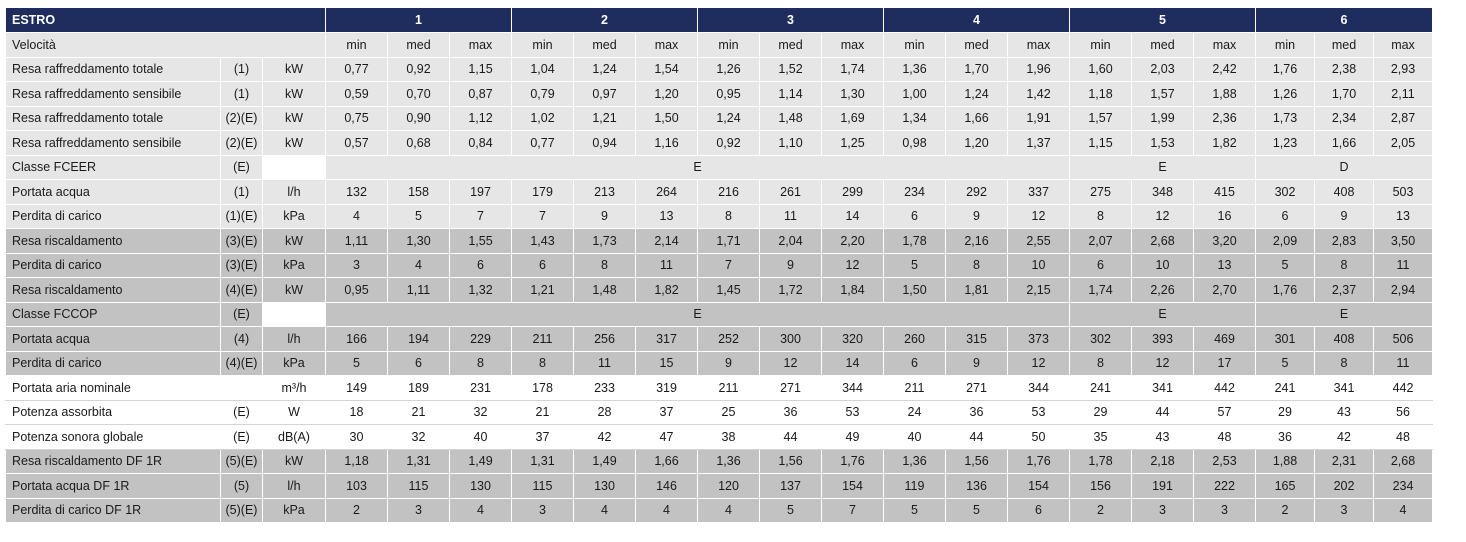 The width and height of the screenshot is (1466, 542). Describe the element at coordinates (728, 437) in the screenshot. I see `value-cell: 38` at that location.